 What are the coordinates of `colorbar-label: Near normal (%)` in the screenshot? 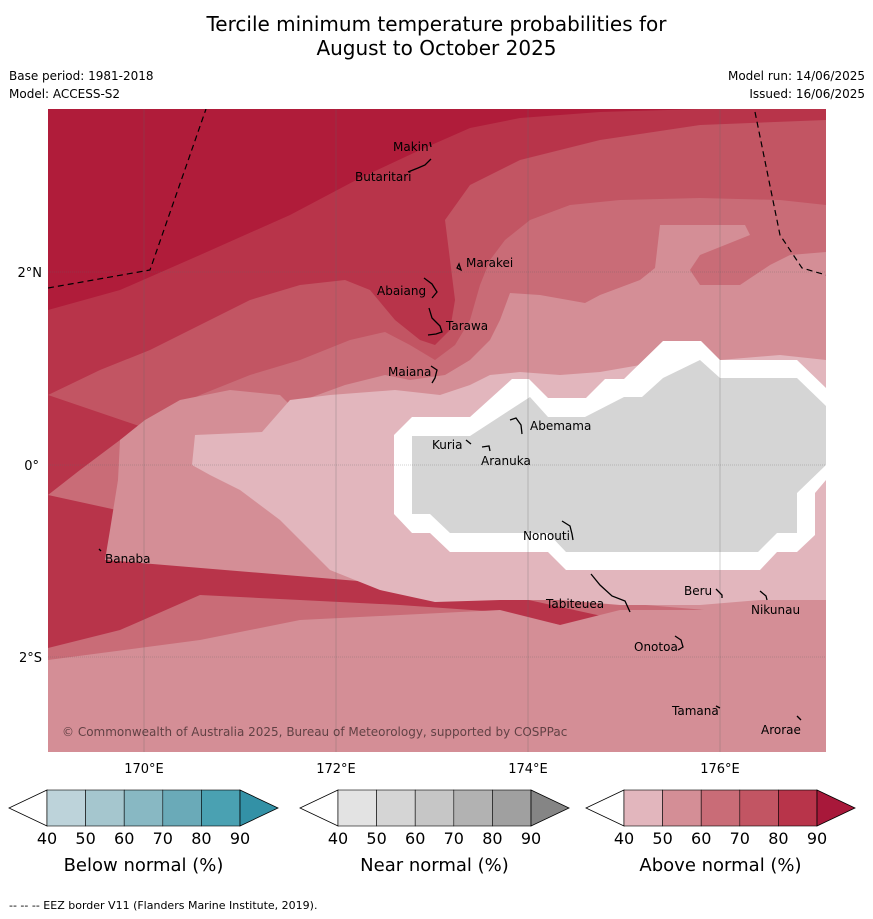 It's located at (434, 865).